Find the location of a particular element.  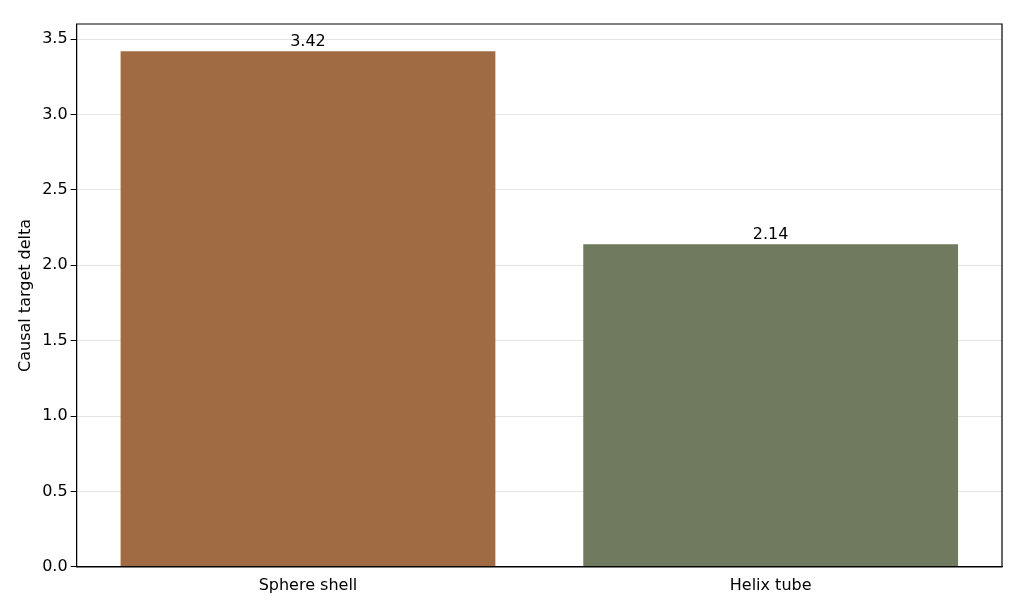

data-label: 3.42 is located at coordinates (308, 41).